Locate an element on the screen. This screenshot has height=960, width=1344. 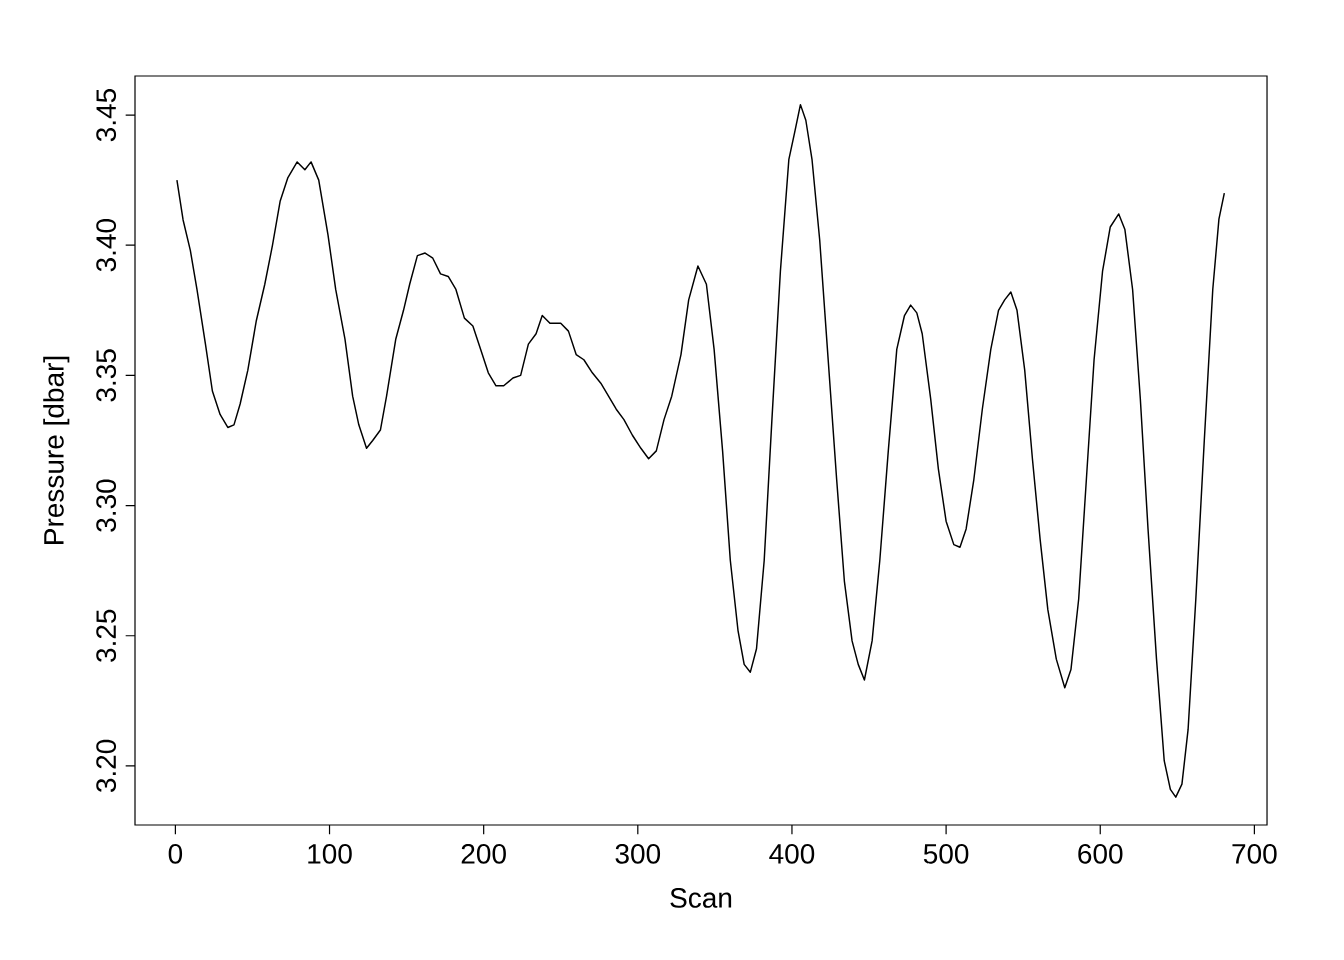
x-tick-label: 700 is located at coordinates (1254, 853).